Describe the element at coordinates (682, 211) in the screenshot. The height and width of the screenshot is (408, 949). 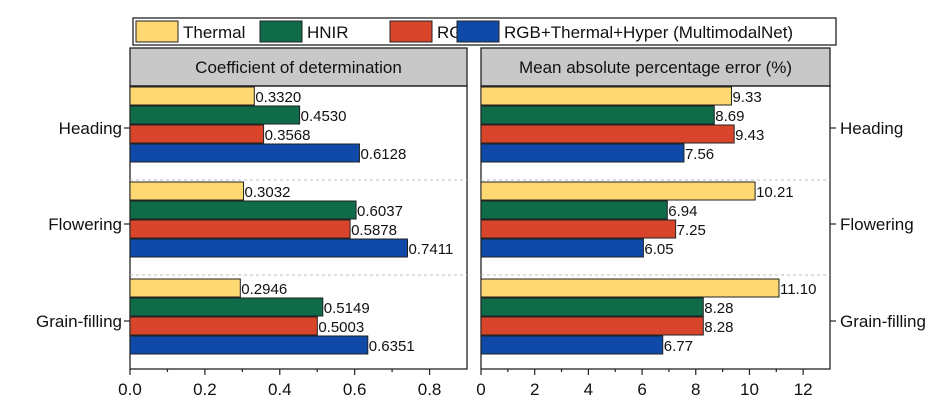
I see `value-label: 6.94` at that location.